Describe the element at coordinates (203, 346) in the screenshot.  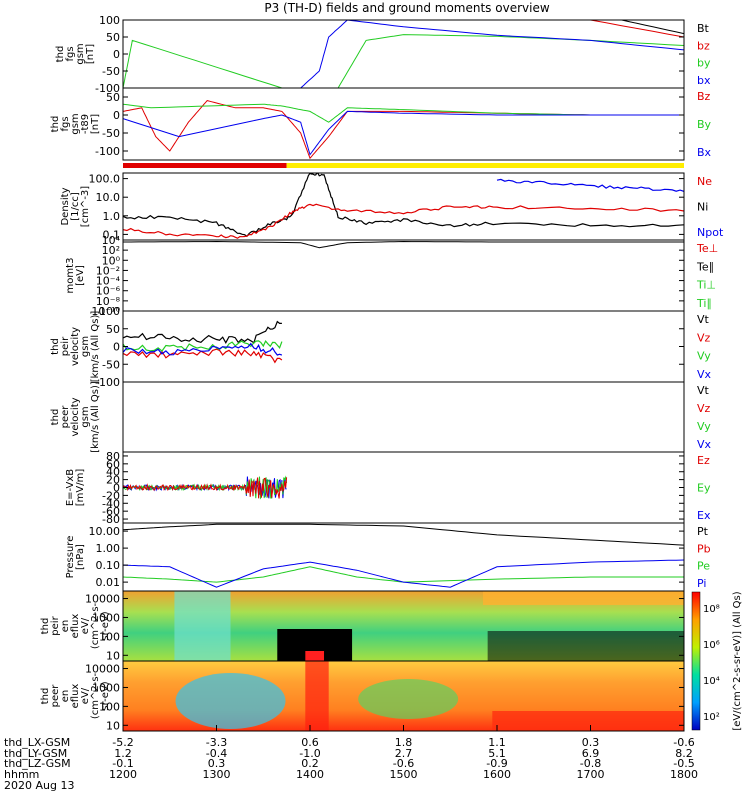
I see `series-Vy` at that location.